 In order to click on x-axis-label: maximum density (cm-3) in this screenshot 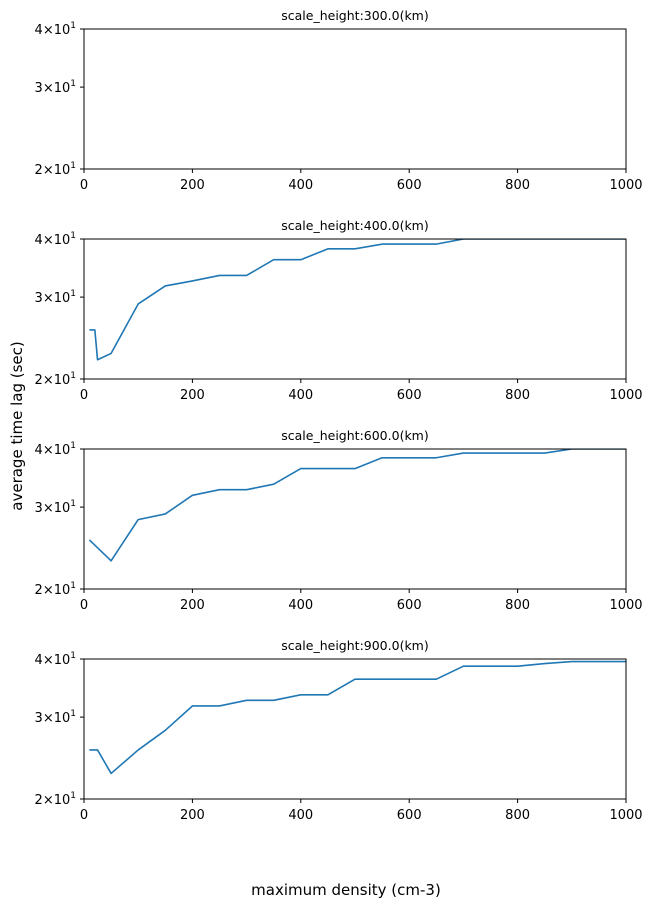, I will do `click(346, 890)`.